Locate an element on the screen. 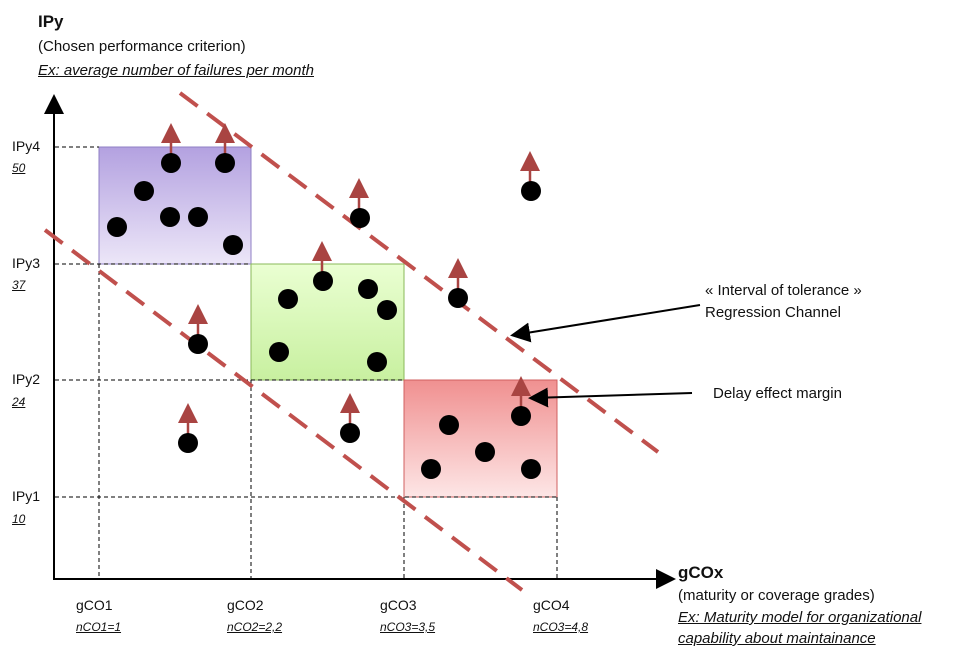  y-axis-example: Ex: average number of failures per month is located at coordinates (176, 70).